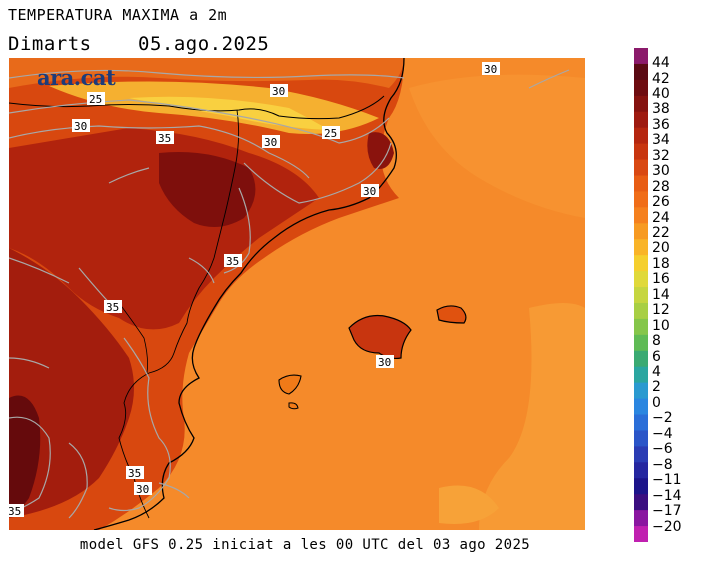 The image size is (704, 567). I want to click on hot-spot-emporda, so click(380, 150).